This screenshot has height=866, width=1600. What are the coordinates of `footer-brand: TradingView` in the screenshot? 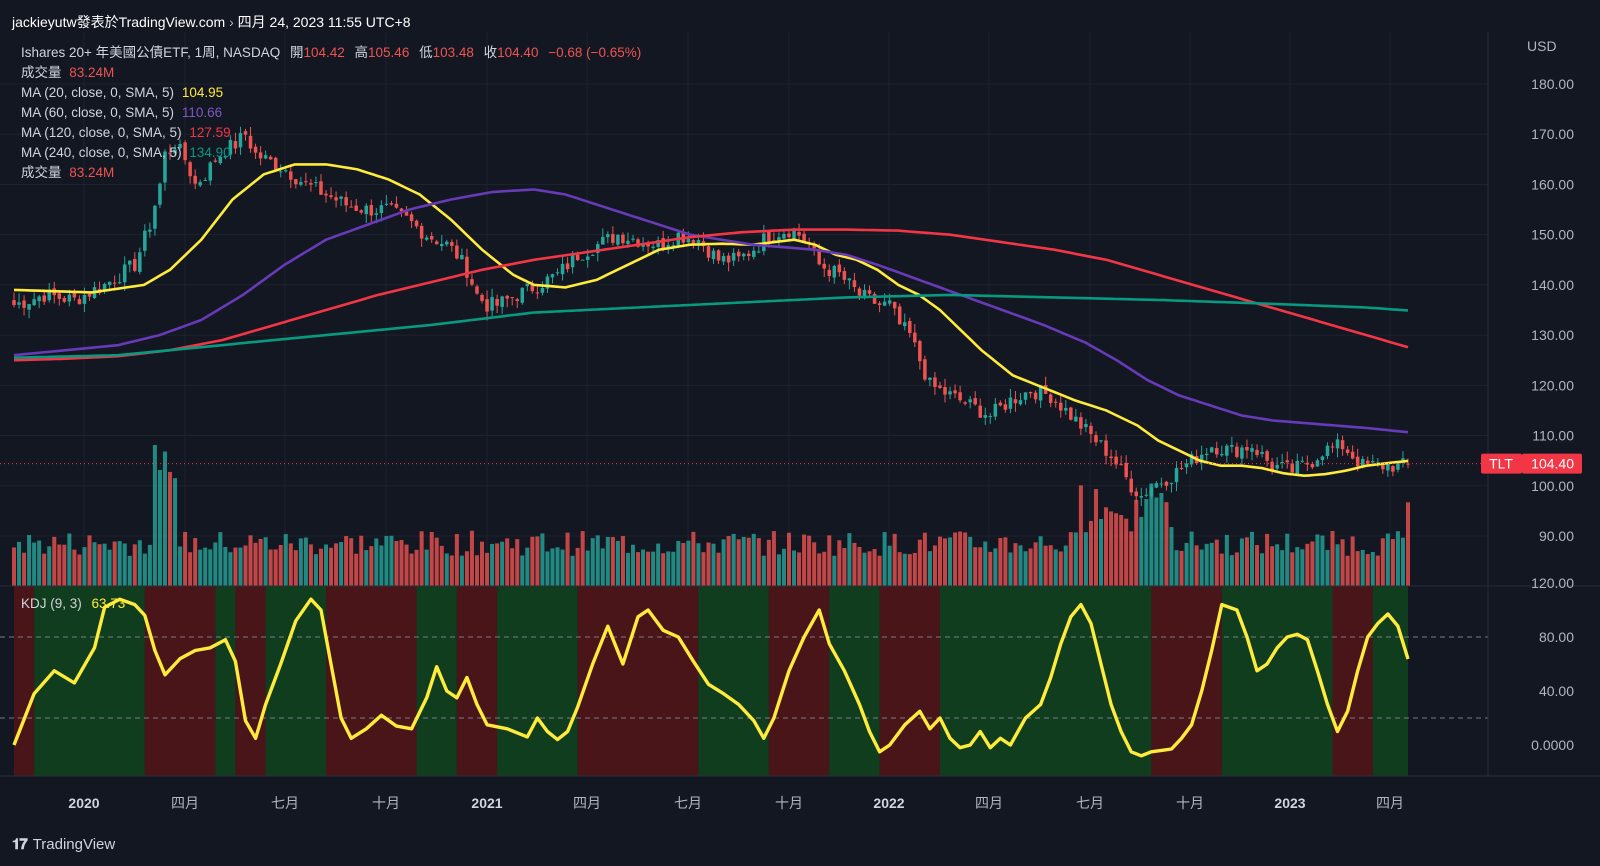 It's located at (74, 844).